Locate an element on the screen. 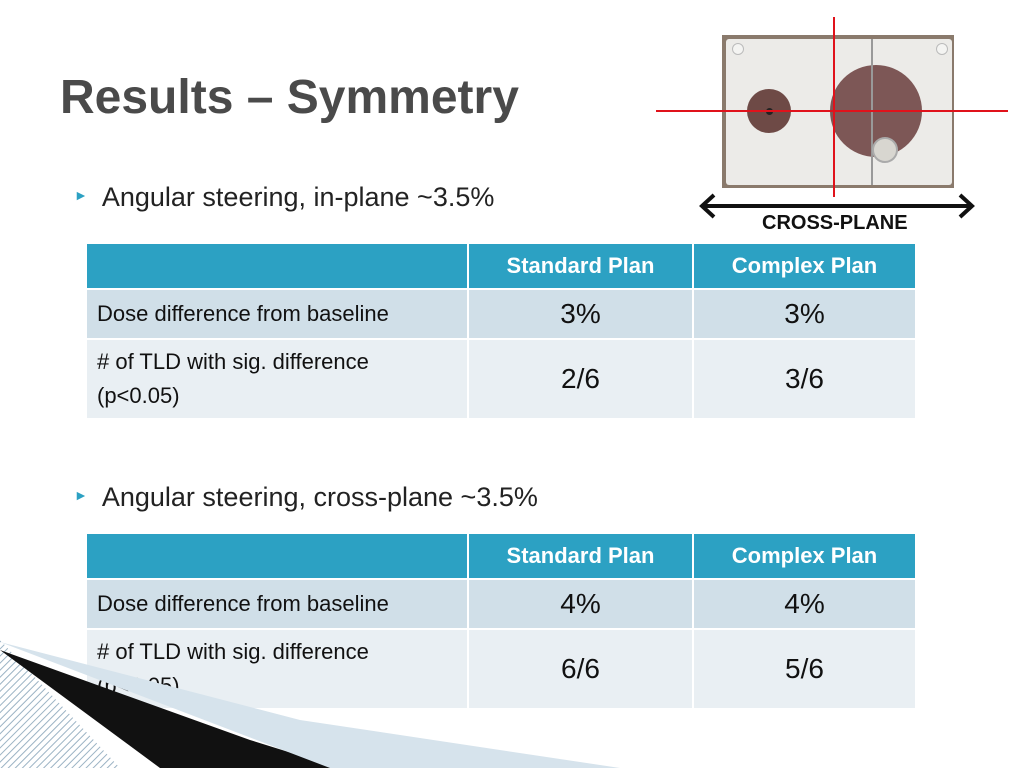  standard-value: 4% is located at coordinates (580, 604).